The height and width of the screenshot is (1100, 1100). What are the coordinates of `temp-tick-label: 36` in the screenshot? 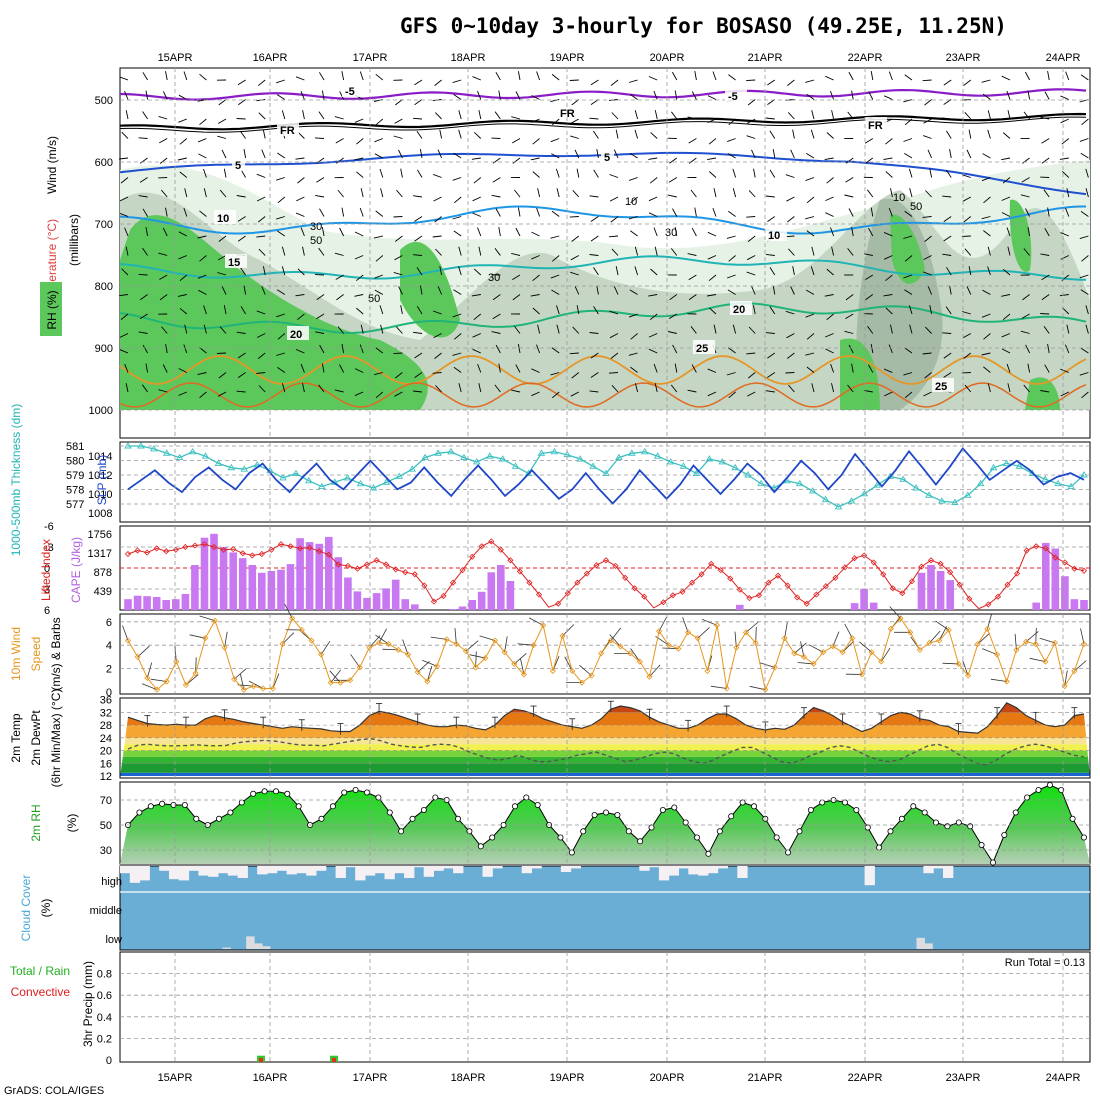 It's located at (106, 701).